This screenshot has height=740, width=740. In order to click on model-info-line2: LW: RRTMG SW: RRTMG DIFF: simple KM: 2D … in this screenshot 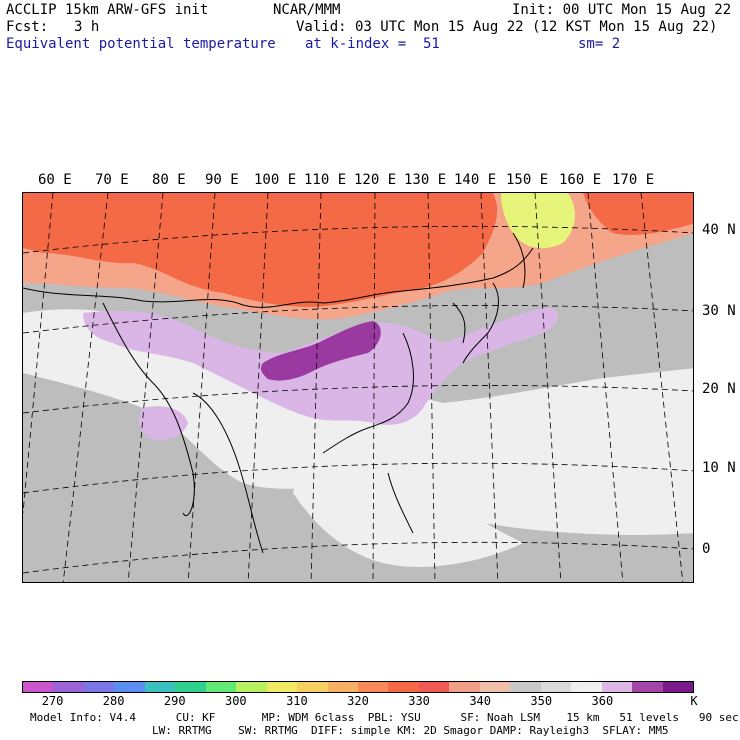, I will do `click(410, 730)`.